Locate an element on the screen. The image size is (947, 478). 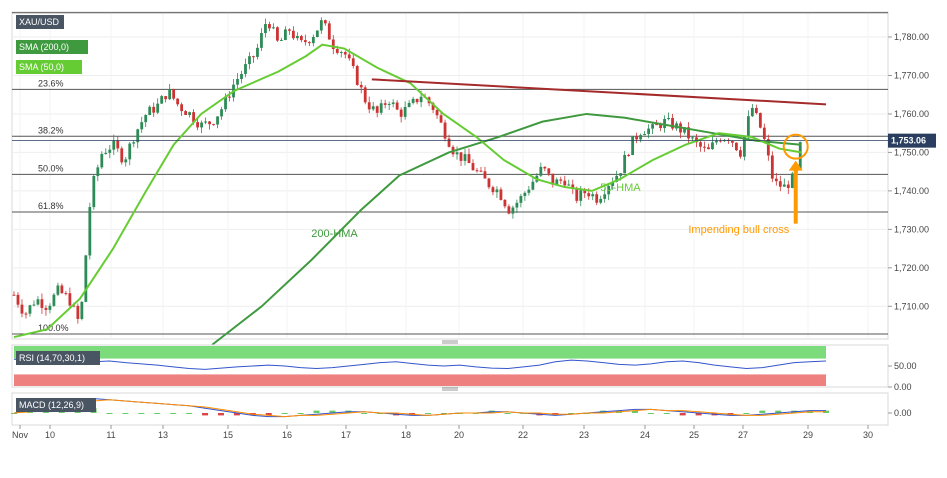
macd-plot: 0.00 is located at coordinates (461, 408).